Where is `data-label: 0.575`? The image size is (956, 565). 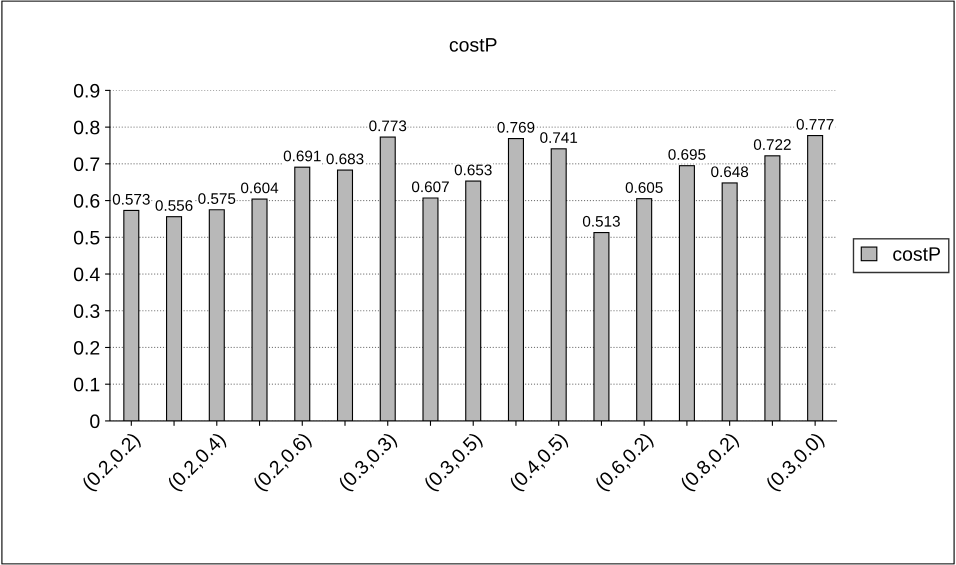
data-label: 0.575 is located at coordinates (217, 198).